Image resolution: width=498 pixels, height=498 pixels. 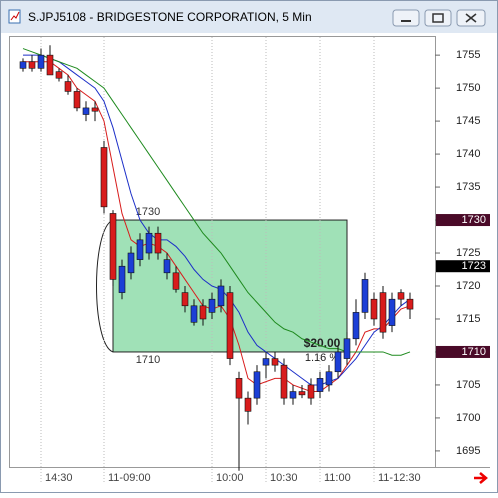 What do you see at coordinates (406, 18) in the screenshot?
I see `minimize-button` at bounding box center [406, 18].